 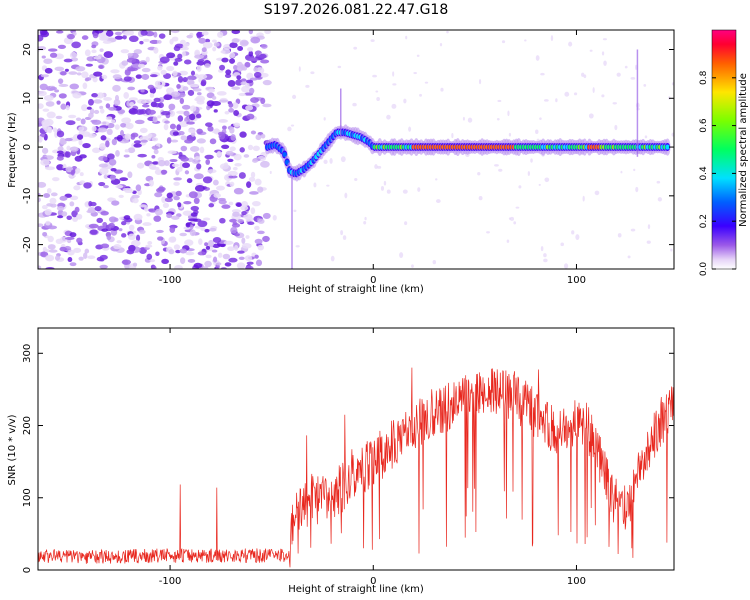 I want to click on colorbar-tick-label: 0.2, so click(x=704, y=221).